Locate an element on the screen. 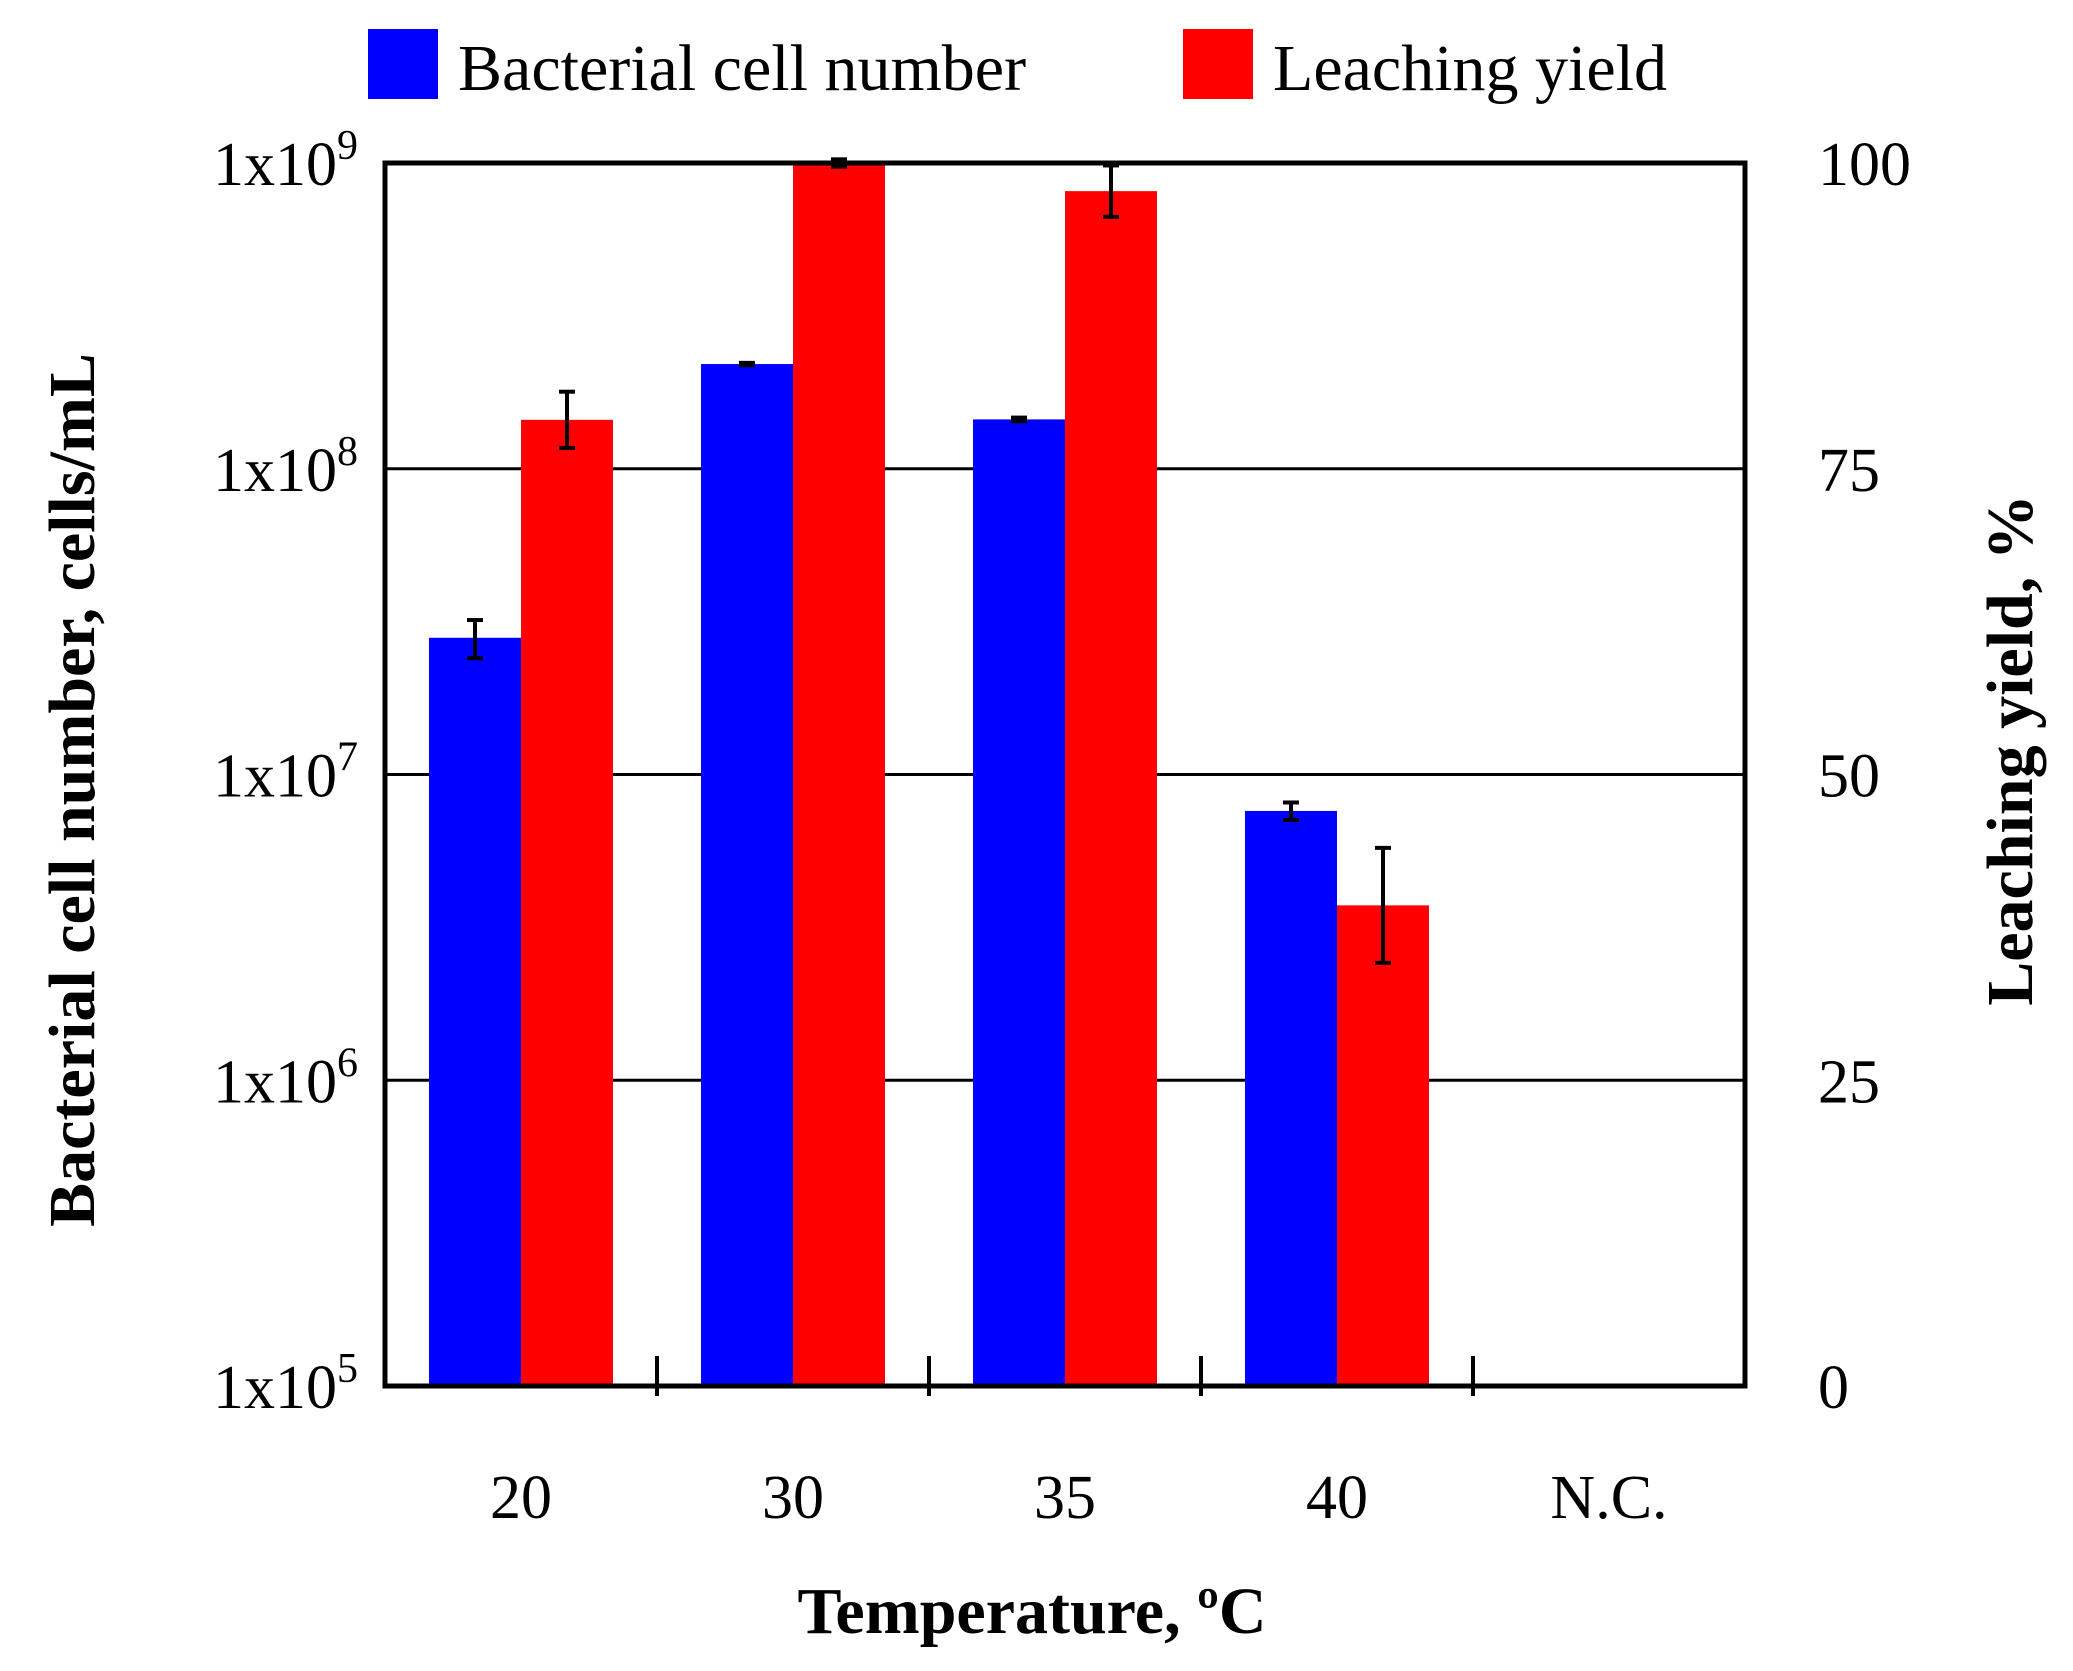 This screenshot has height=1671, width=2073. y-left-tick-label: 1x10⁸ is located at coordinates (285, 467).